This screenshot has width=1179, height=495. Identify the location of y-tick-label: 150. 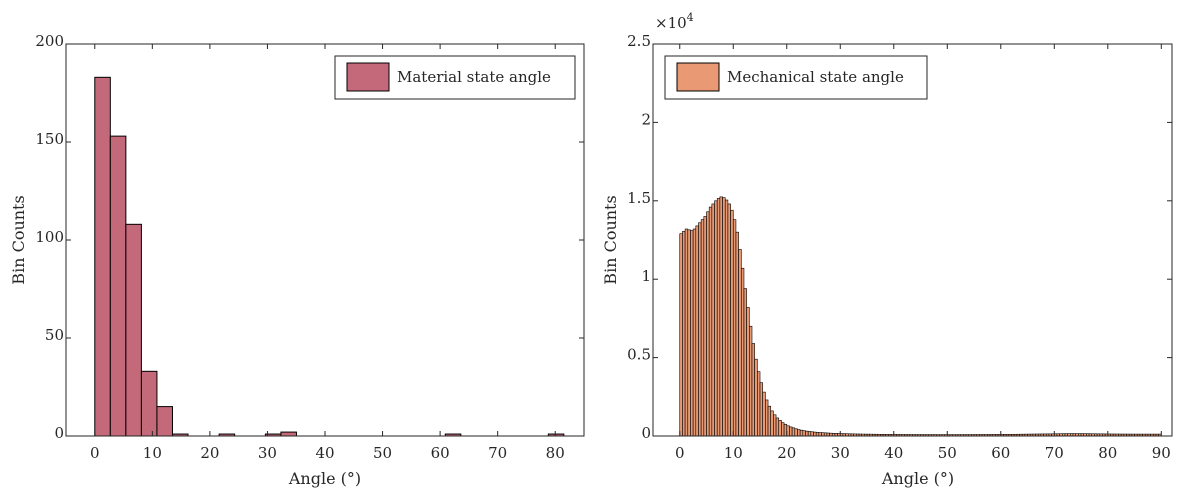
(49, 139).